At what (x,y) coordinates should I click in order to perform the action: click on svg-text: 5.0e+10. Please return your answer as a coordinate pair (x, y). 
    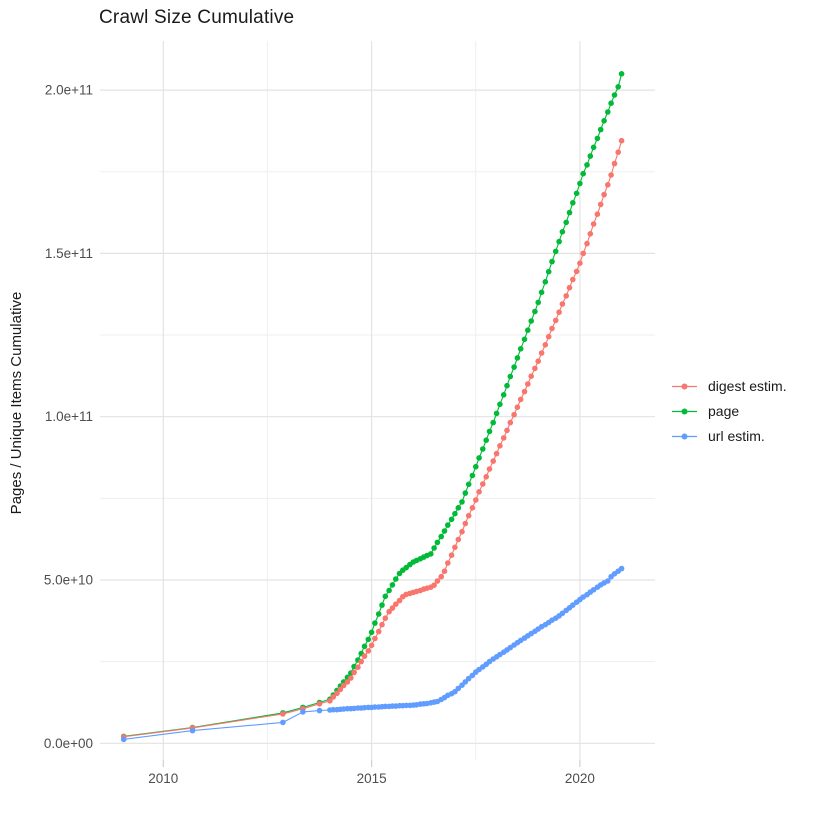
    Looking at the image, I should click on (68, 580).